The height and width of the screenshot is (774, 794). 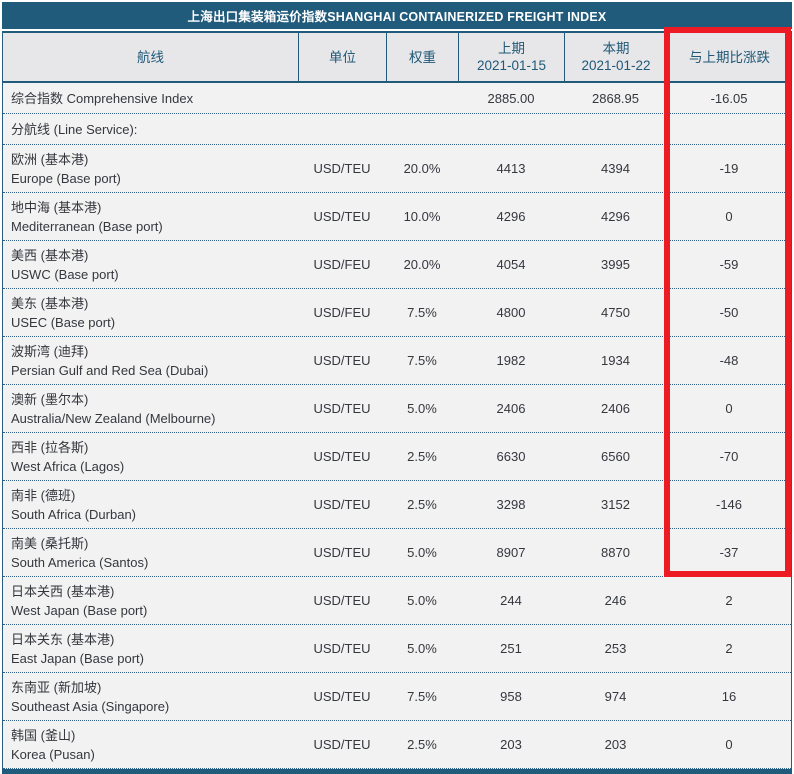 I want to click on previous-value-cell: 4054, so click(x=511, y=264).